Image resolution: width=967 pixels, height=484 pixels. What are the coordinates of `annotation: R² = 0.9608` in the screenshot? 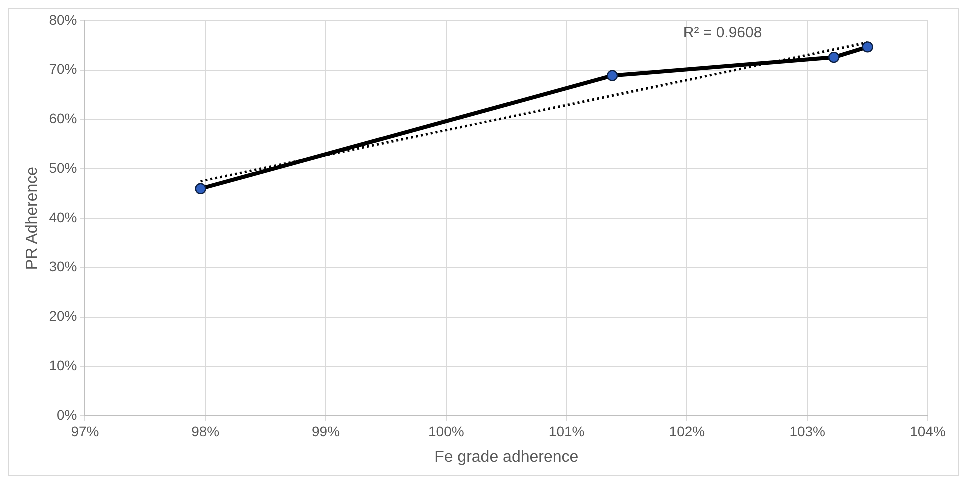 It's located at (722, 33).